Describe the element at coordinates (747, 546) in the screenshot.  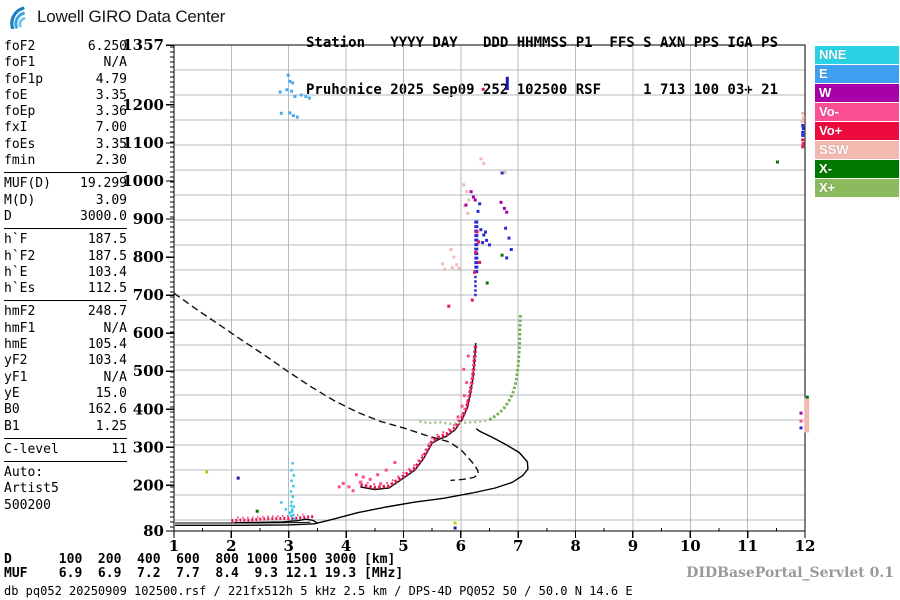
I see `x-axis-label: 11` at that location.